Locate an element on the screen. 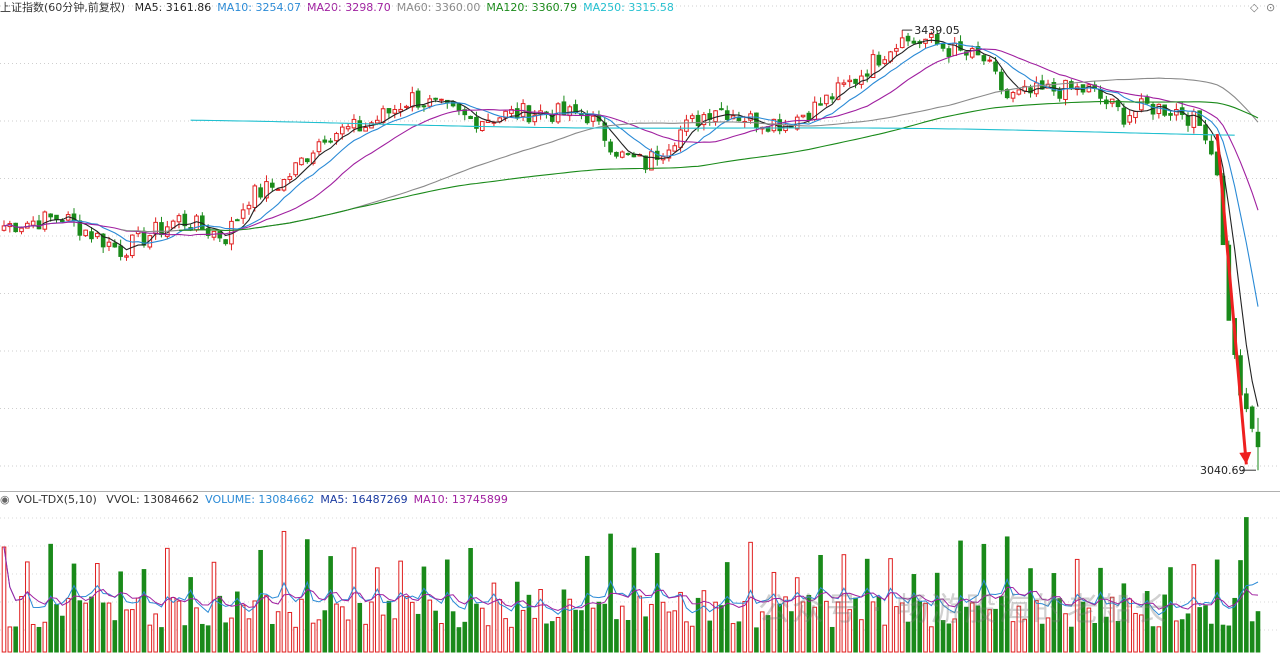 The width and height of the screenshot is (1280, 656). volume-legend-item: VOLUME: 13084662 is located at coordinates (260, 499).